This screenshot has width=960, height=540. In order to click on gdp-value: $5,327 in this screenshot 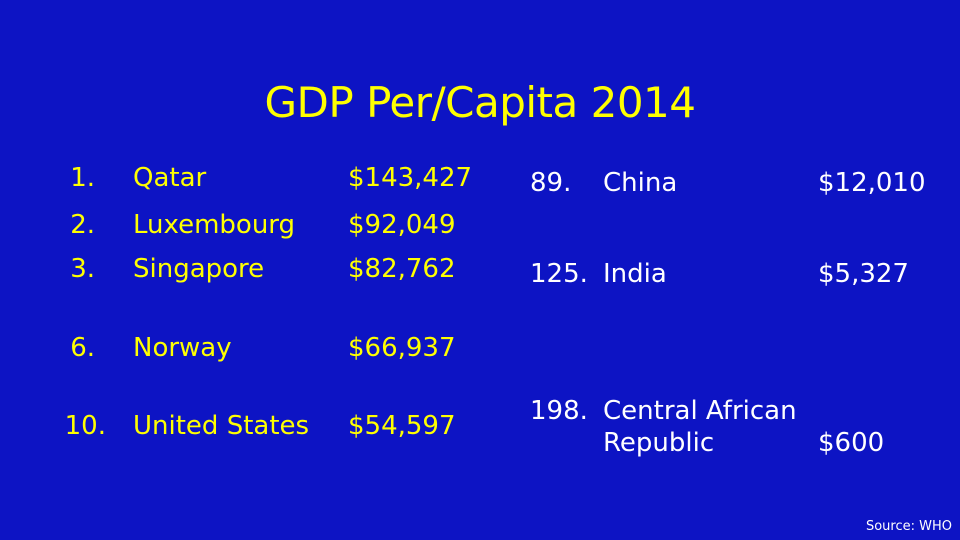, I will do `click(863, 274)`.